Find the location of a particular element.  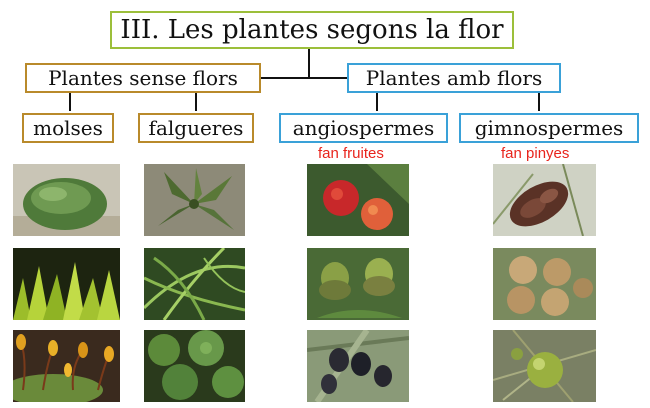

group-angiospermes: angiospermes is located at coordinates (363, 128).